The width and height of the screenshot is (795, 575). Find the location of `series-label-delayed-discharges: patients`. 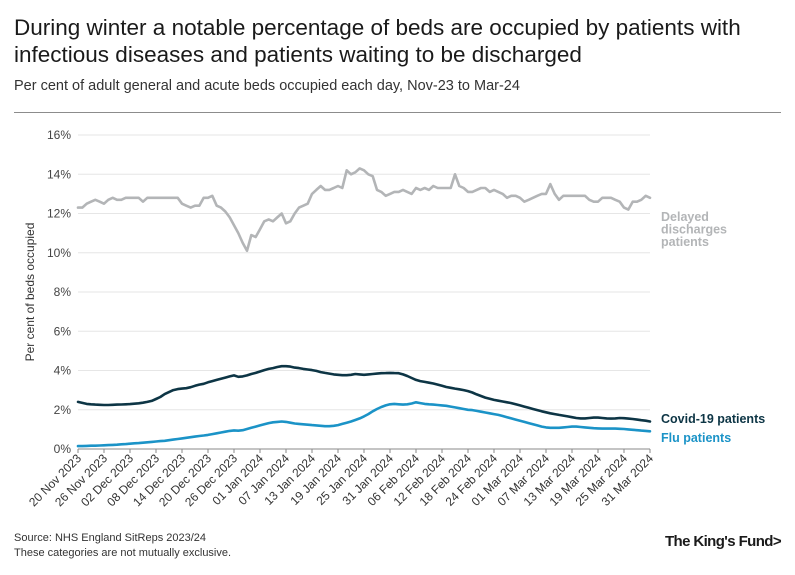

series-label-delayed-discharges: patients is located at coordinates (685, 242).